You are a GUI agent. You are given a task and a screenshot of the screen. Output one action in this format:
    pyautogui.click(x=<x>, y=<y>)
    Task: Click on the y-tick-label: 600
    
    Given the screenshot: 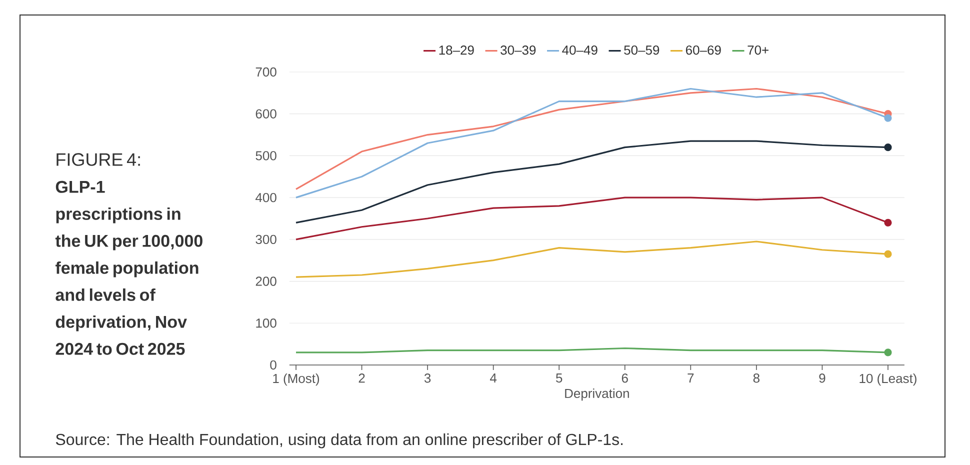 What is the action you would take?
    pyautogui.click(x=266, y=113)
    